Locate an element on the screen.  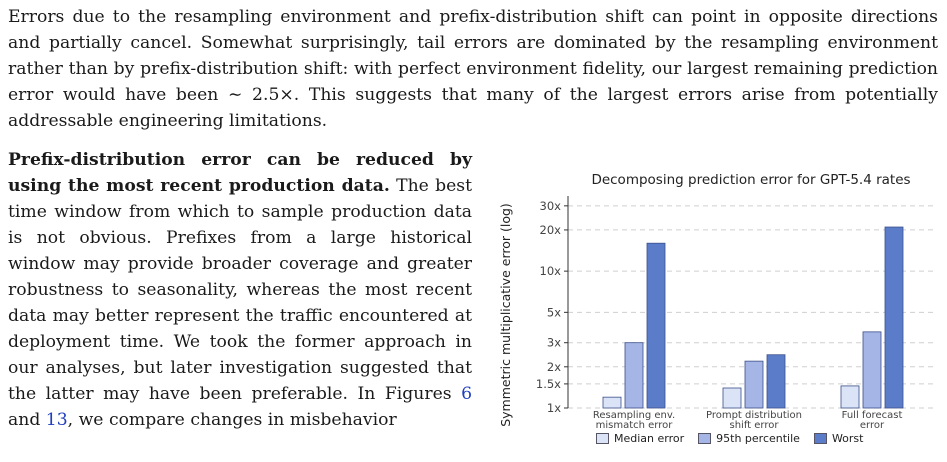
y-tick-label: 1x is located at coordinates (554, 408).